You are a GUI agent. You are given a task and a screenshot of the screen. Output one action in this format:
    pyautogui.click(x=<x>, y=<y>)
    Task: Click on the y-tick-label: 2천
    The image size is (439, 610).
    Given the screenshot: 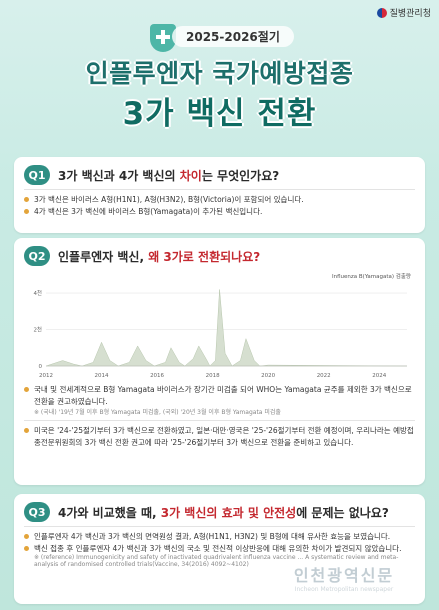 What is the action you would take?
    pyautogui.click(x=37, y=330)
    